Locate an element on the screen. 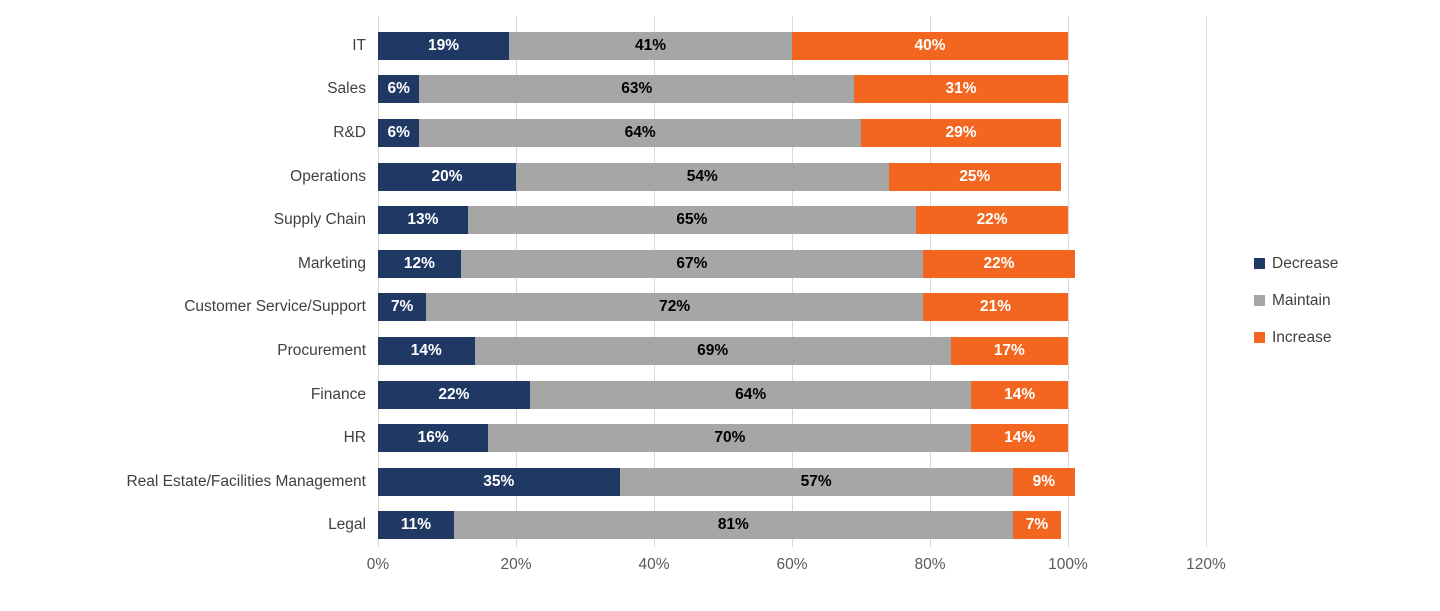 This screenshot has width=1440, height=611. legend-label: Maintain is located at coordinates (1301, 300).